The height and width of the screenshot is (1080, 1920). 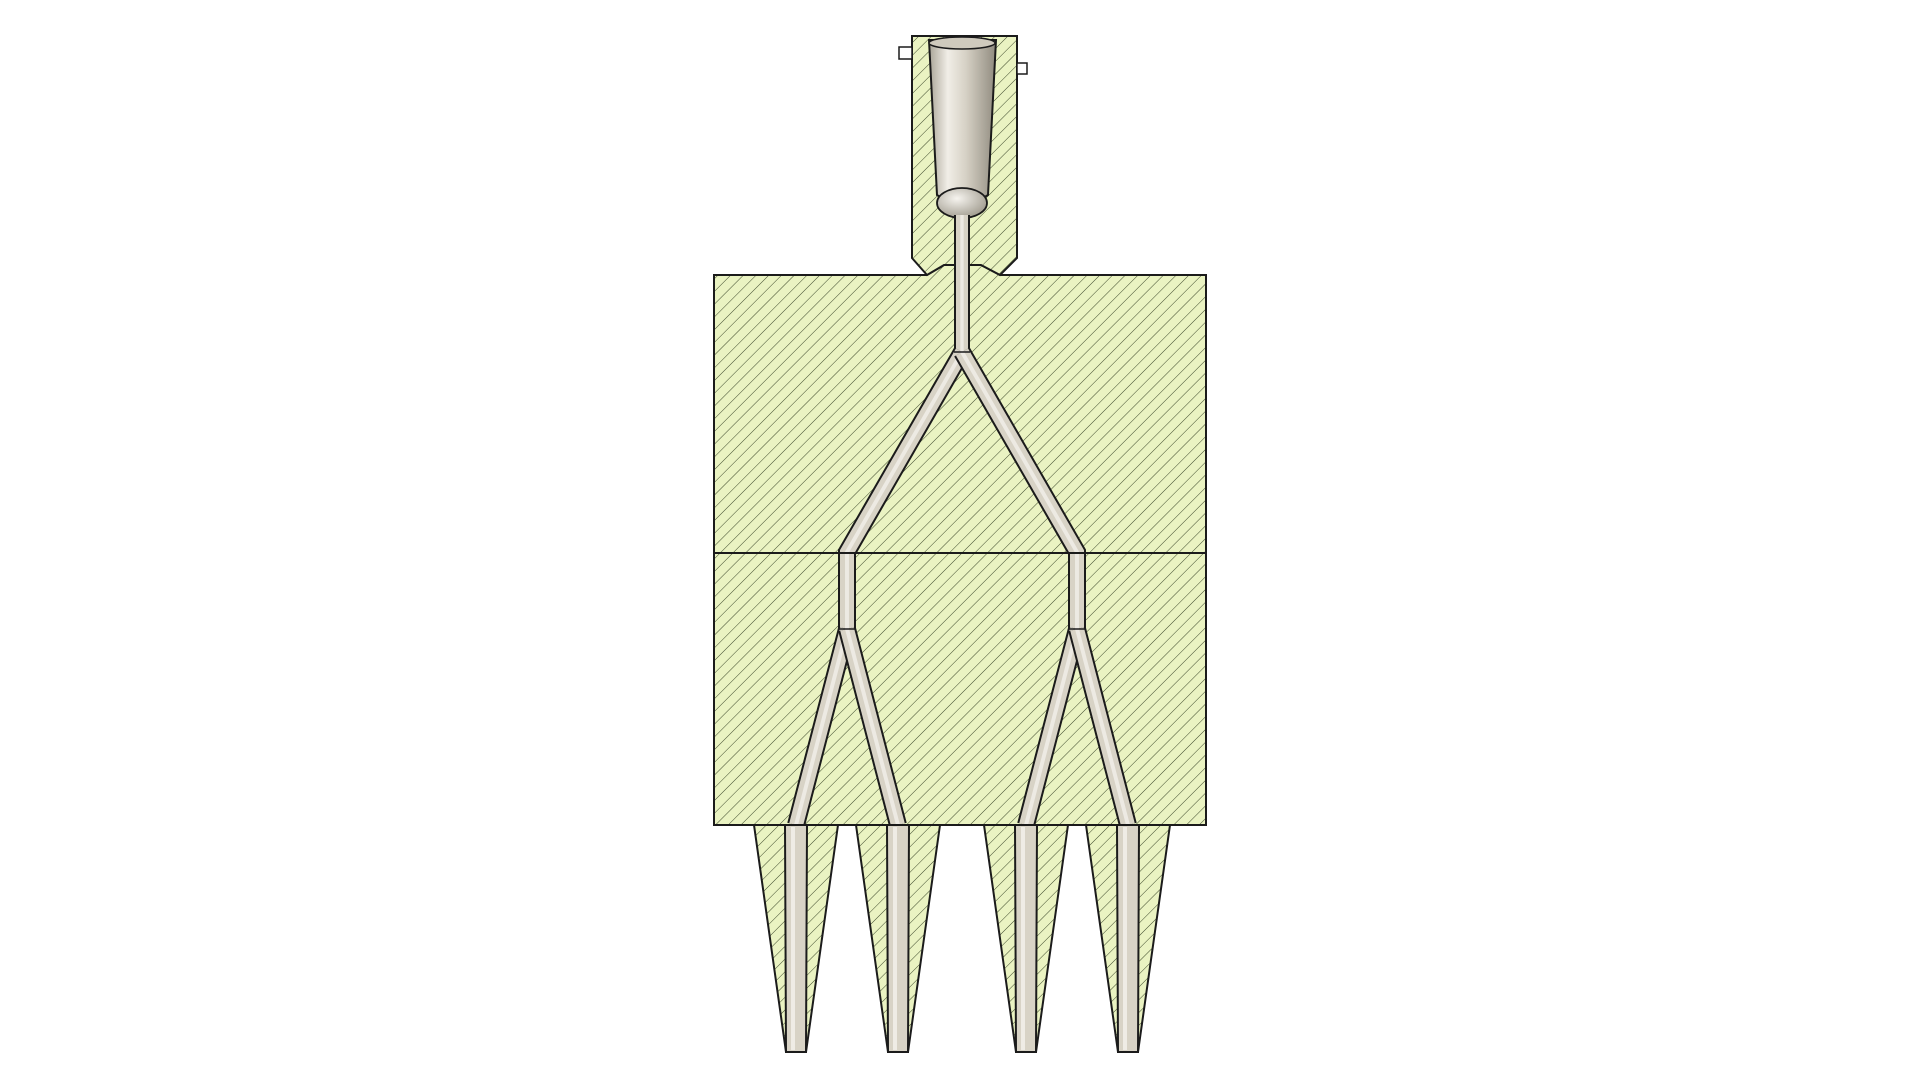 I want to click on nozzle-tips, so click(x=962, y=938).